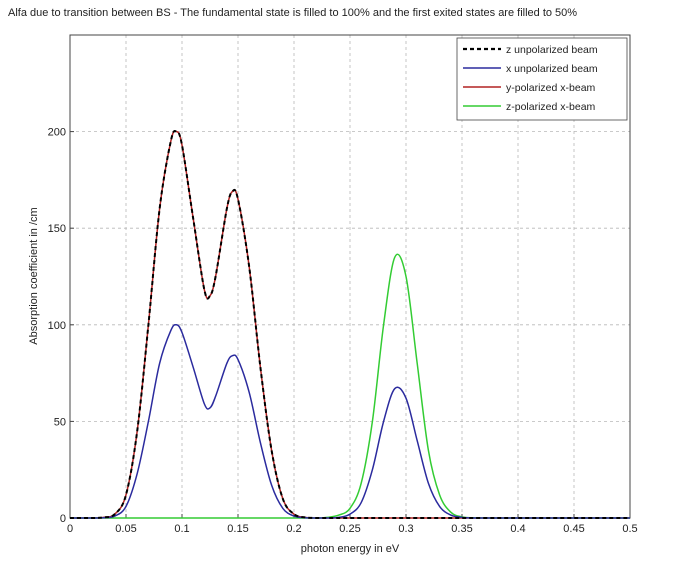 The image size is (688, 562). Describe the element at coordinates (551, 88) in the screenshot. I see `legend-label-3: y-polarized x-beam` at that location.